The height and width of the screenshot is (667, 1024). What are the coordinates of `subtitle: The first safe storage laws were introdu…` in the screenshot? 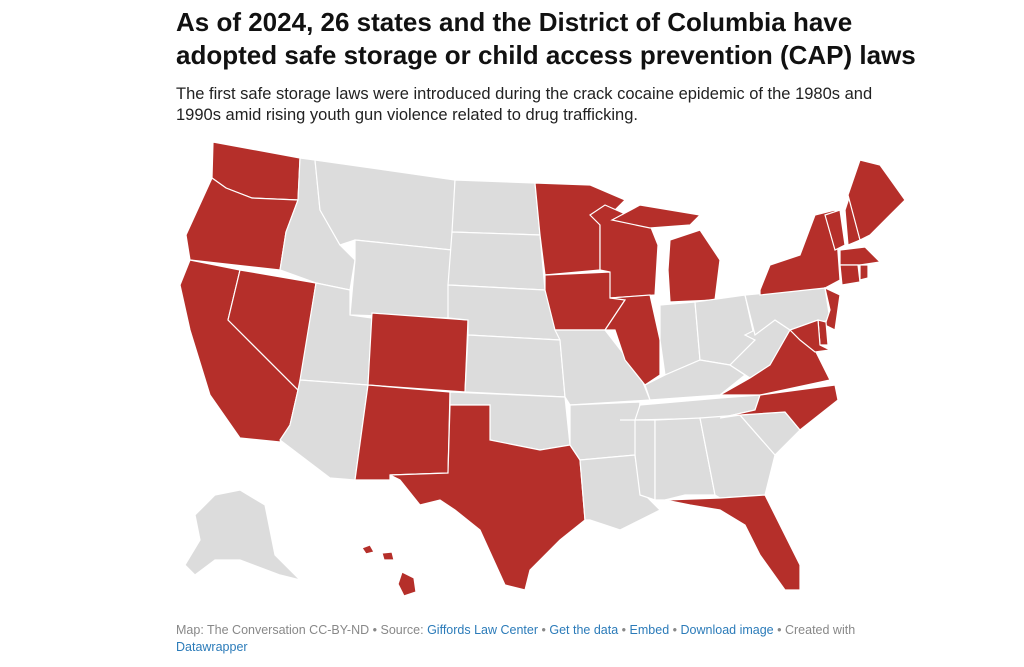 It's located at (524, 104).